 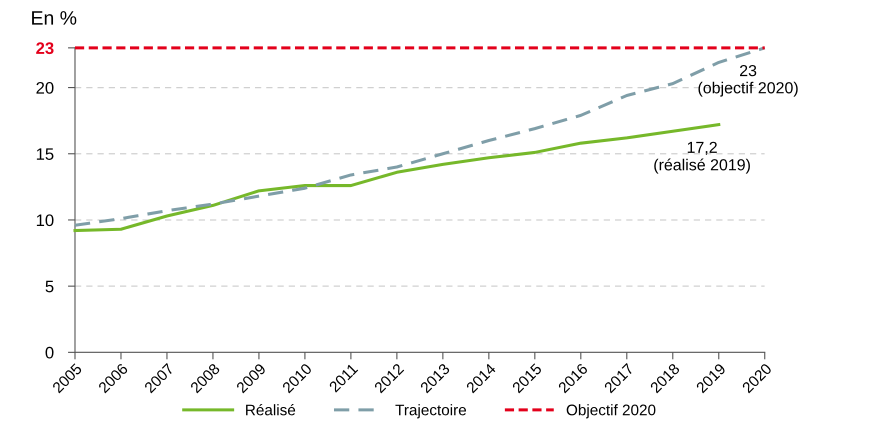 What do you see at coordinates (45, 220) in the screenshot?
I see `y-tick-label: 10` at bounding box center [45, 220].